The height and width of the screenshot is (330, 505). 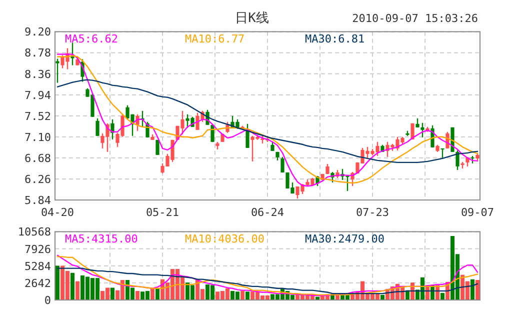 I want to click on y-tick-label: 10568, so click(x=34, y=232).